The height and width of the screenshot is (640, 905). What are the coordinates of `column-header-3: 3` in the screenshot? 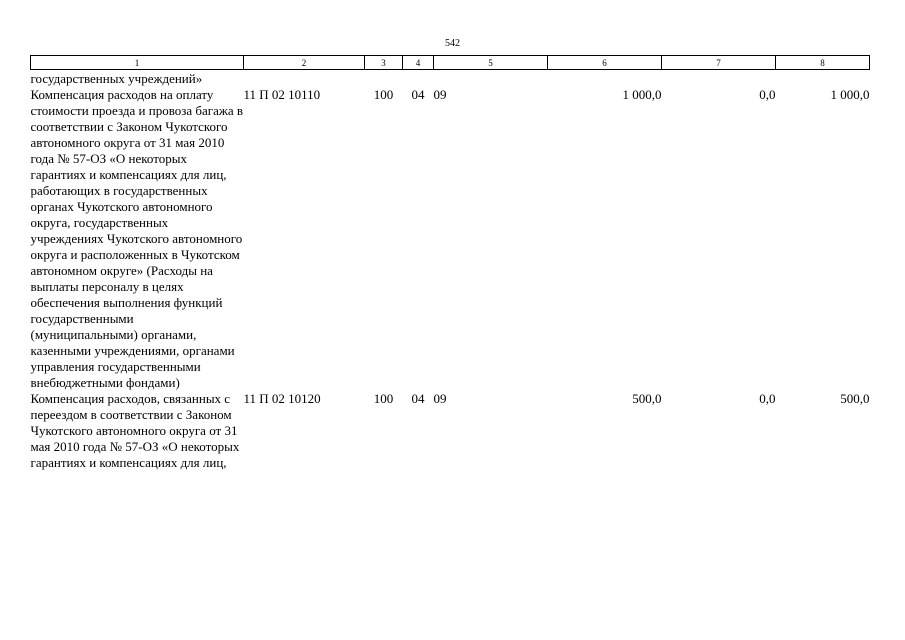 It's located at (383, 62).